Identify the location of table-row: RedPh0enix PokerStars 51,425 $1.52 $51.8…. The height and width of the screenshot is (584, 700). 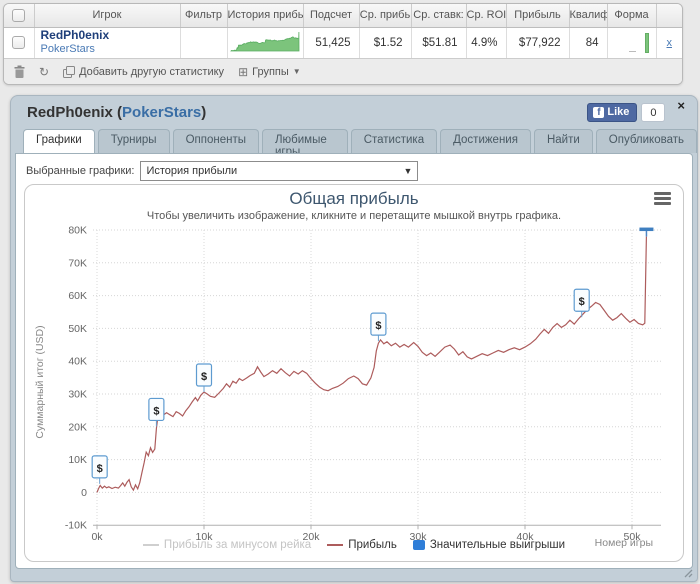
(343, 42).